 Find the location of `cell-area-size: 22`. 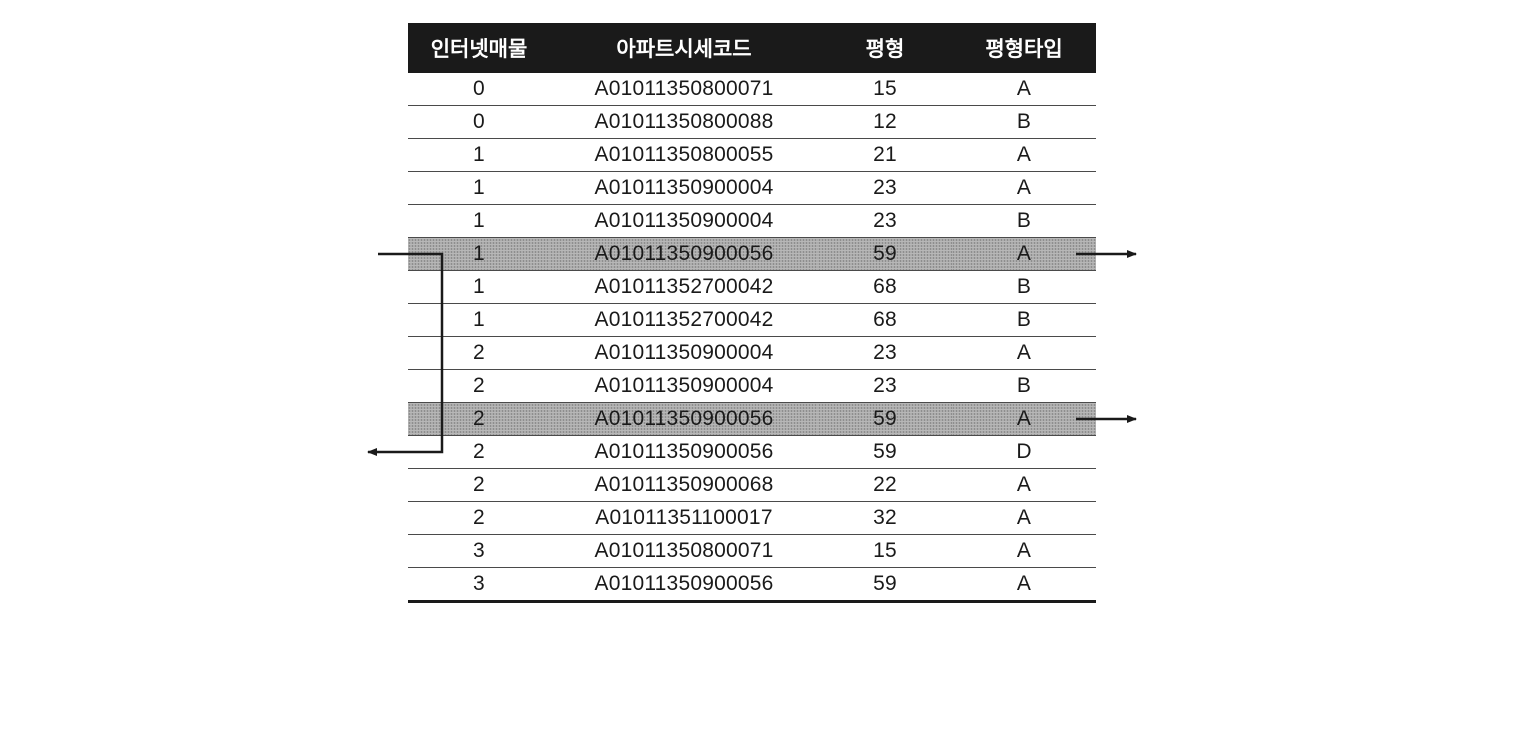

cell-area-size: 22 is located at coordinates (885, 485).